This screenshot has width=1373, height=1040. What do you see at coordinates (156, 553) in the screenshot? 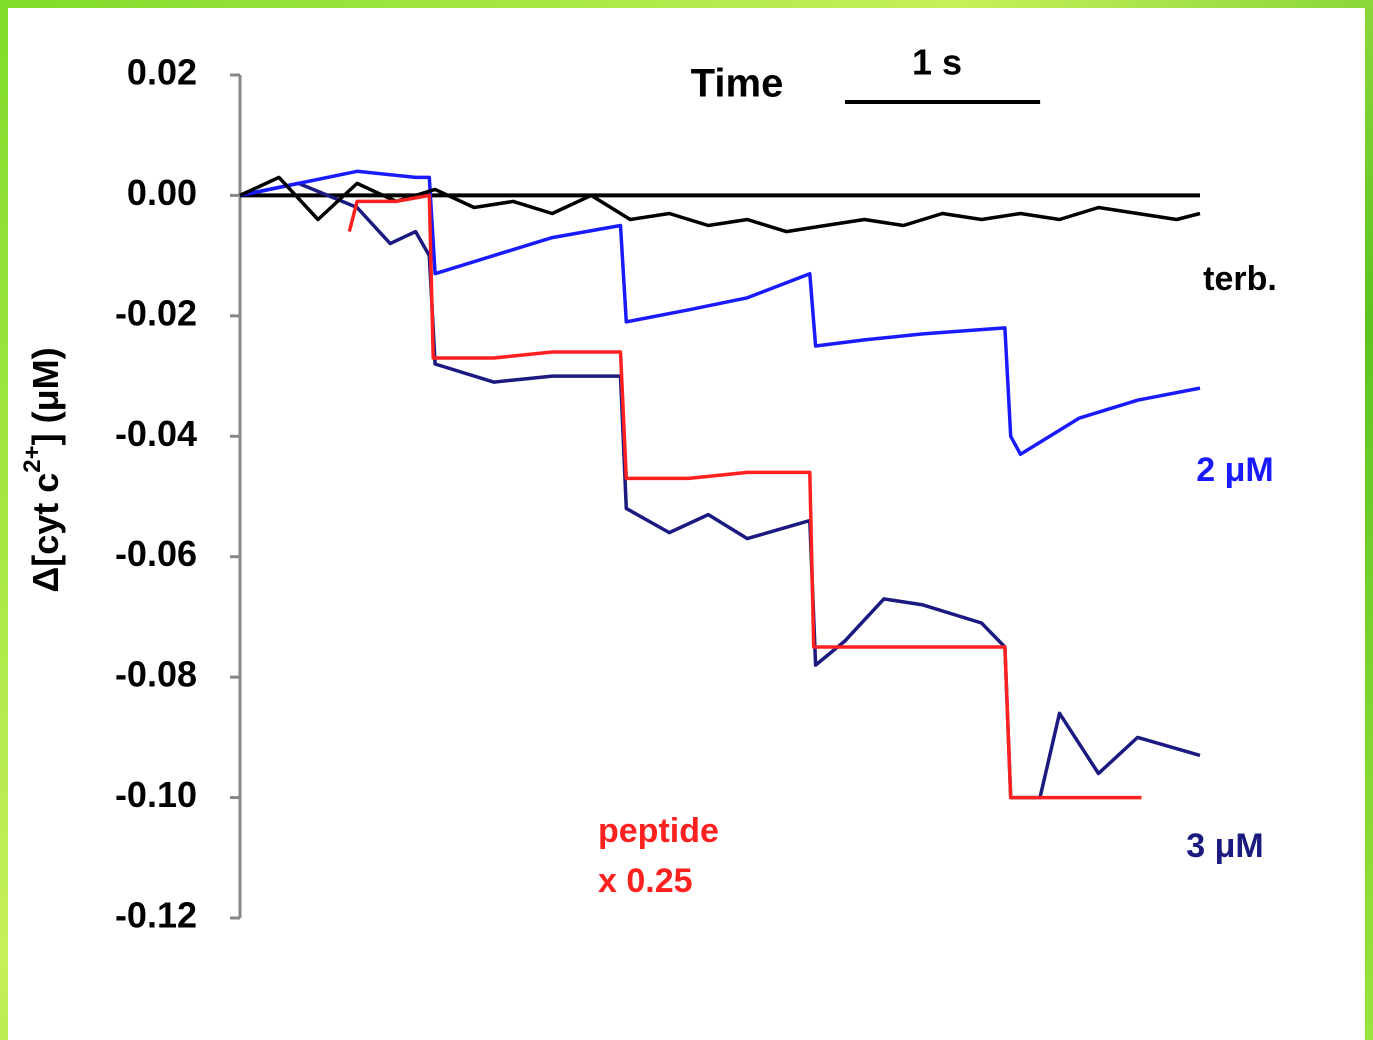
I see `y-tick-label: -0.06` at bounding box center [156, 553].